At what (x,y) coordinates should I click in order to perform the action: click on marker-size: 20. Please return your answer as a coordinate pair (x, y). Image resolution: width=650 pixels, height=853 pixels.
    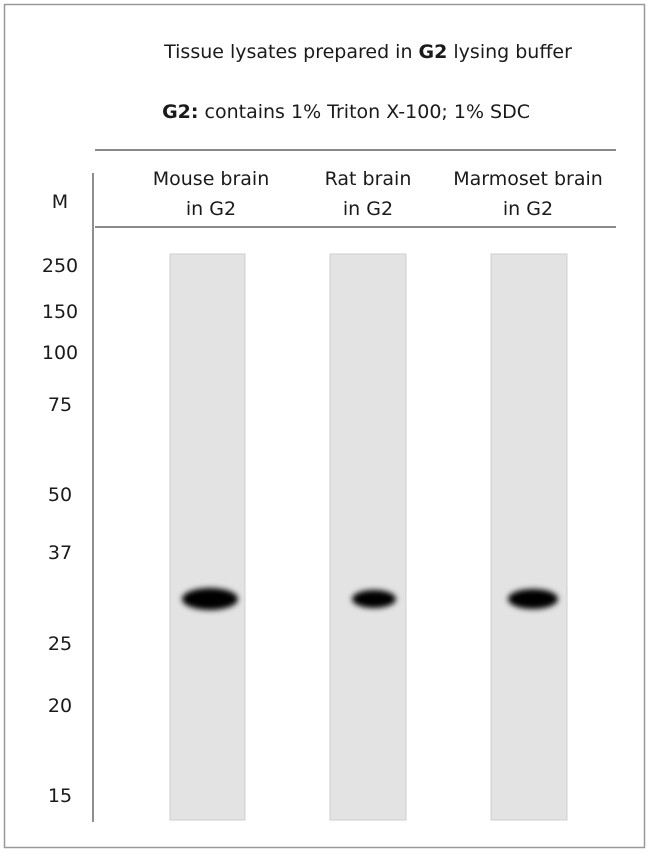
    Looking at the image, I should click on (60, 706).